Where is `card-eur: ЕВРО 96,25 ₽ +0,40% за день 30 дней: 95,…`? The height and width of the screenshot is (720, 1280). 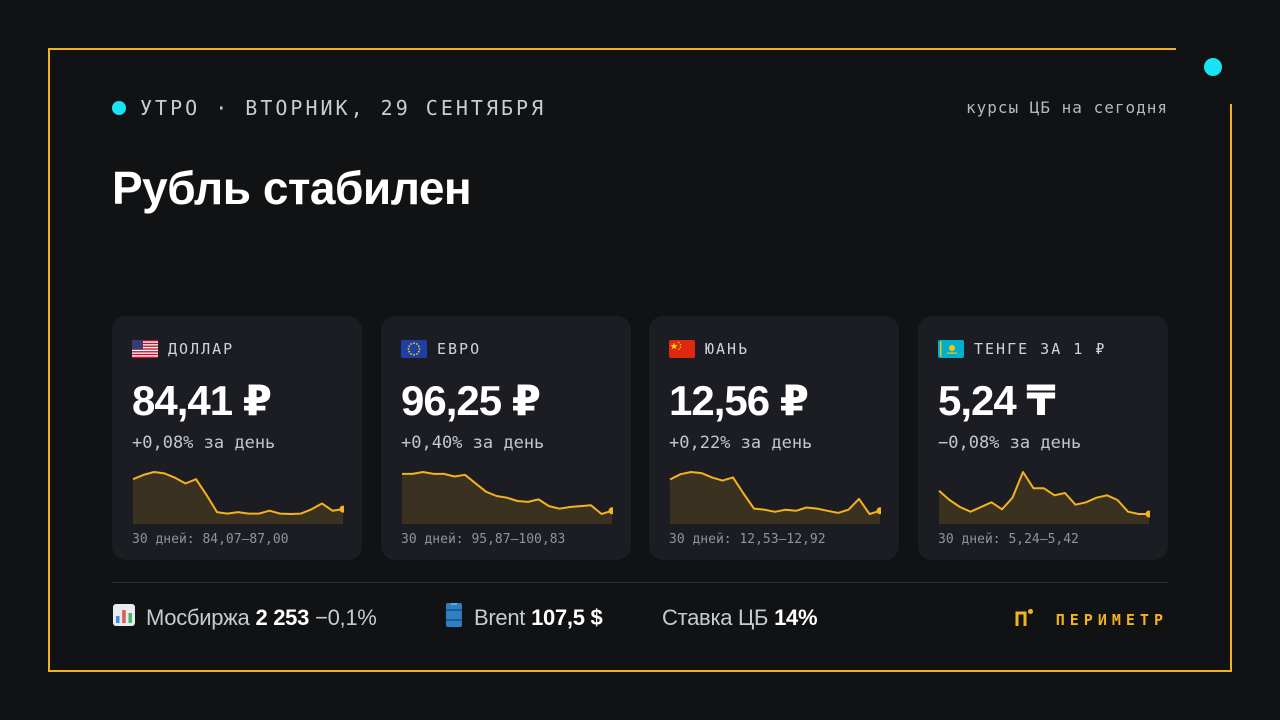 card-eur: ЕВРО 96,25 ₽ +0,40% за день 30 дней: 95,… is located at coordinates (506, 438).